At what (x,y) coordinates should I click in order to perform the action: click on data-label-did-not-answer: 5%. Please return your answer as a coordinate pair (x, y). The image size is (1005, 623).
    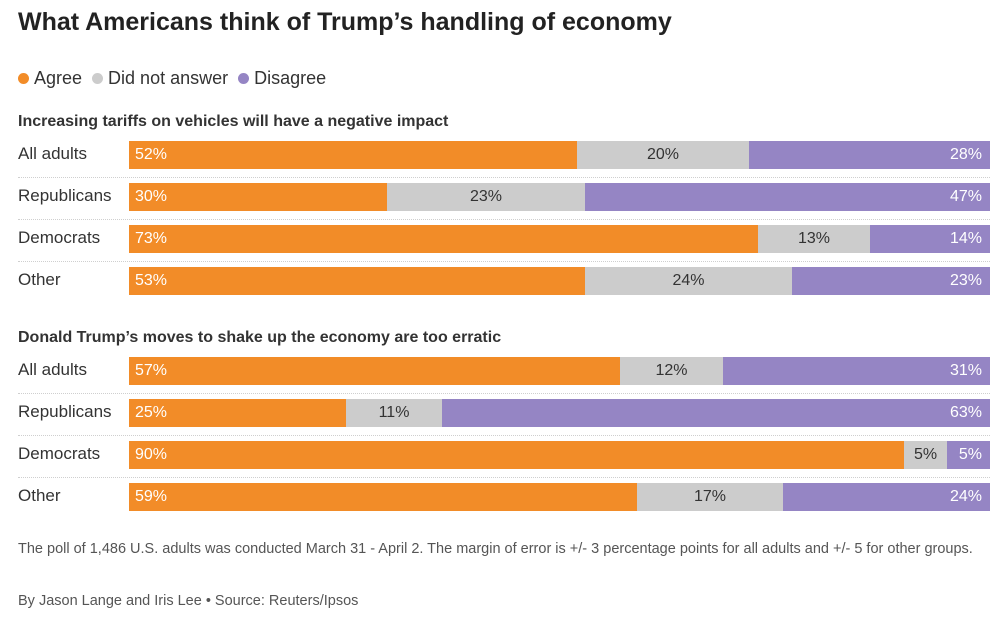
    Looking at the image, I should click on (925, 454).